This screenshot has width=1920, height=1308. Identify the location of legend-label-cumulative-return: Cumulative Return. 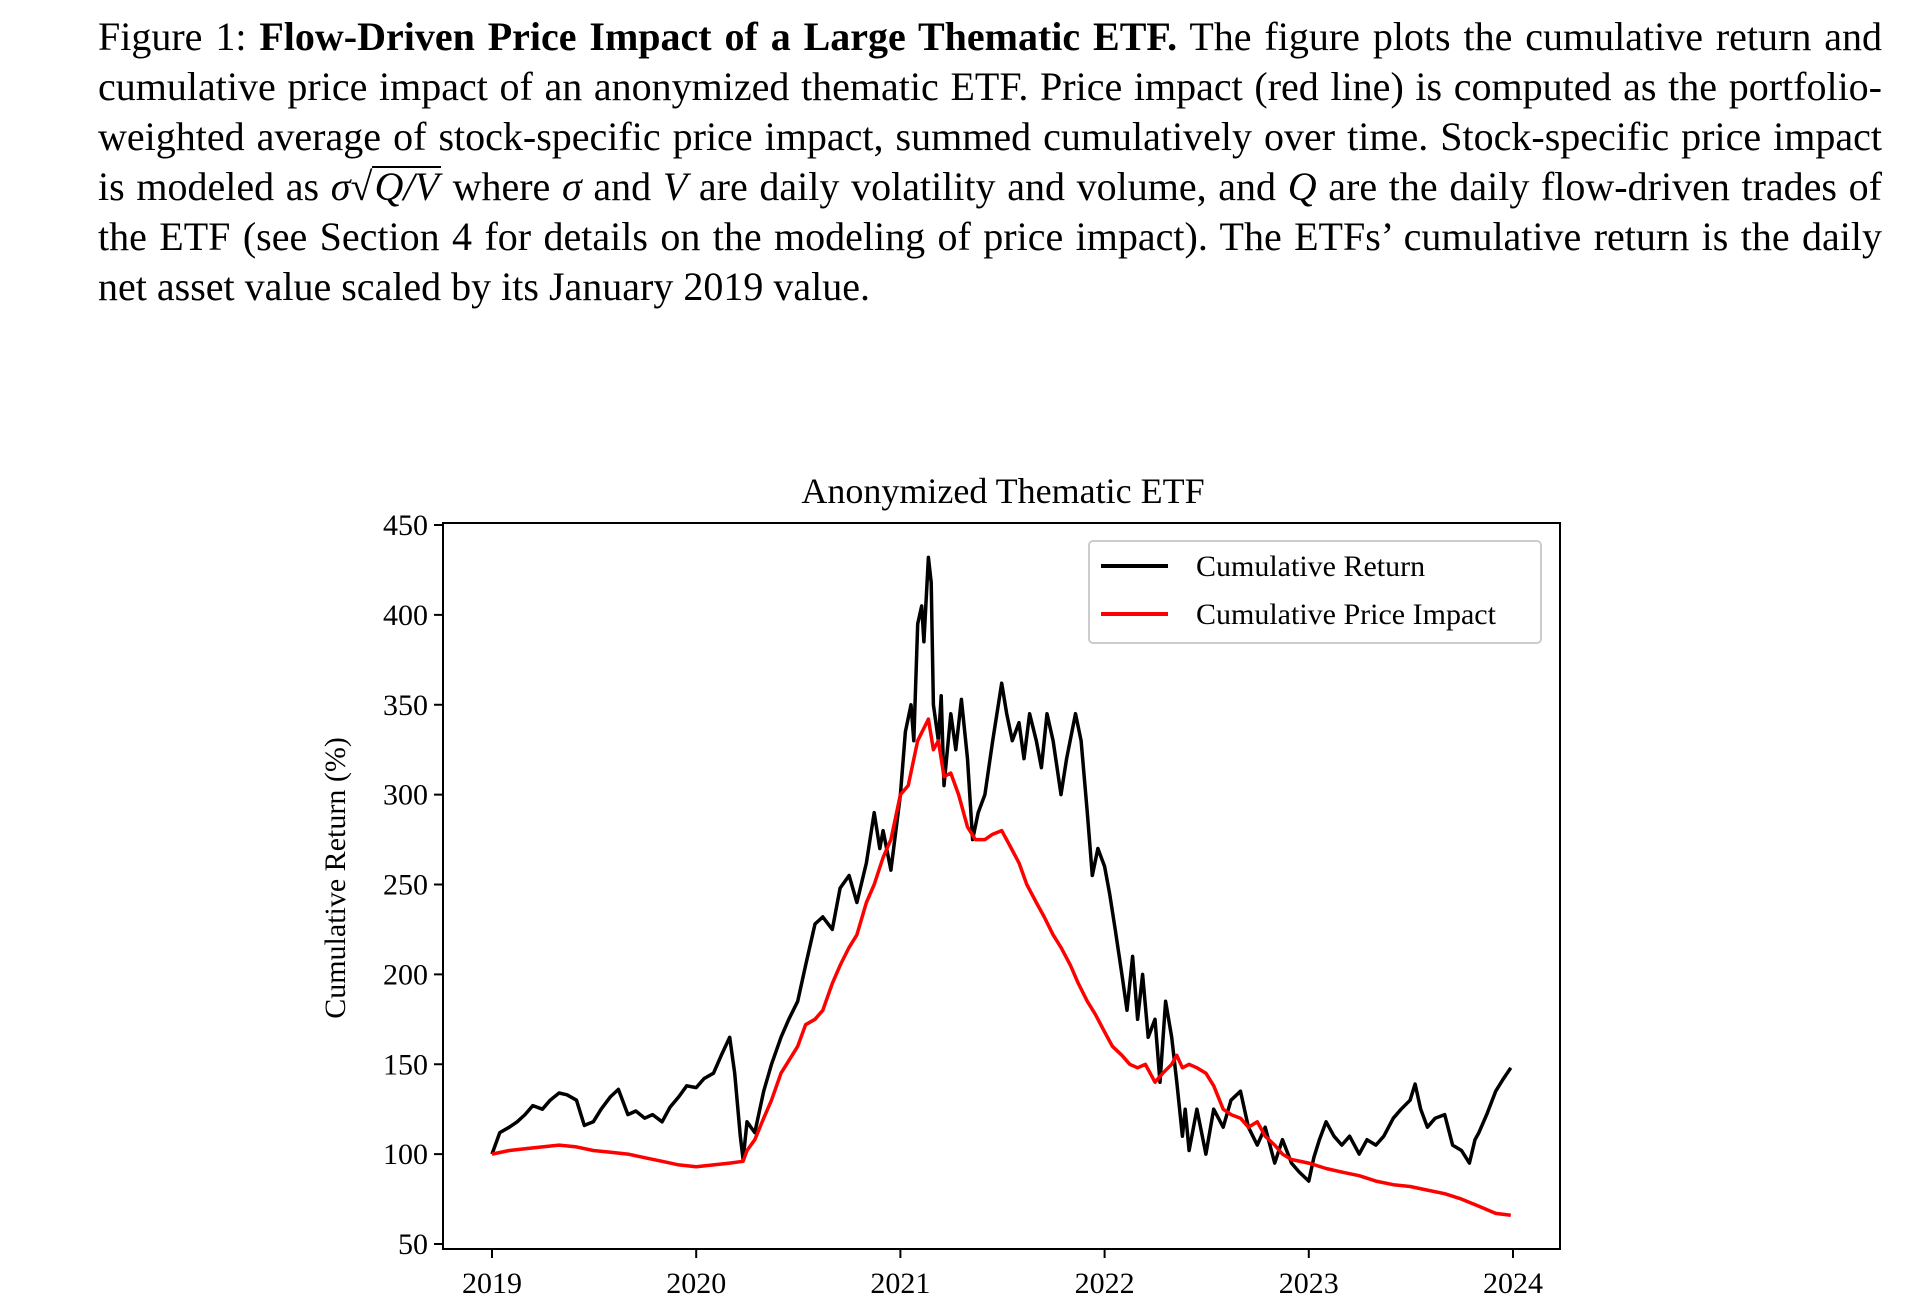
(1310, 566).